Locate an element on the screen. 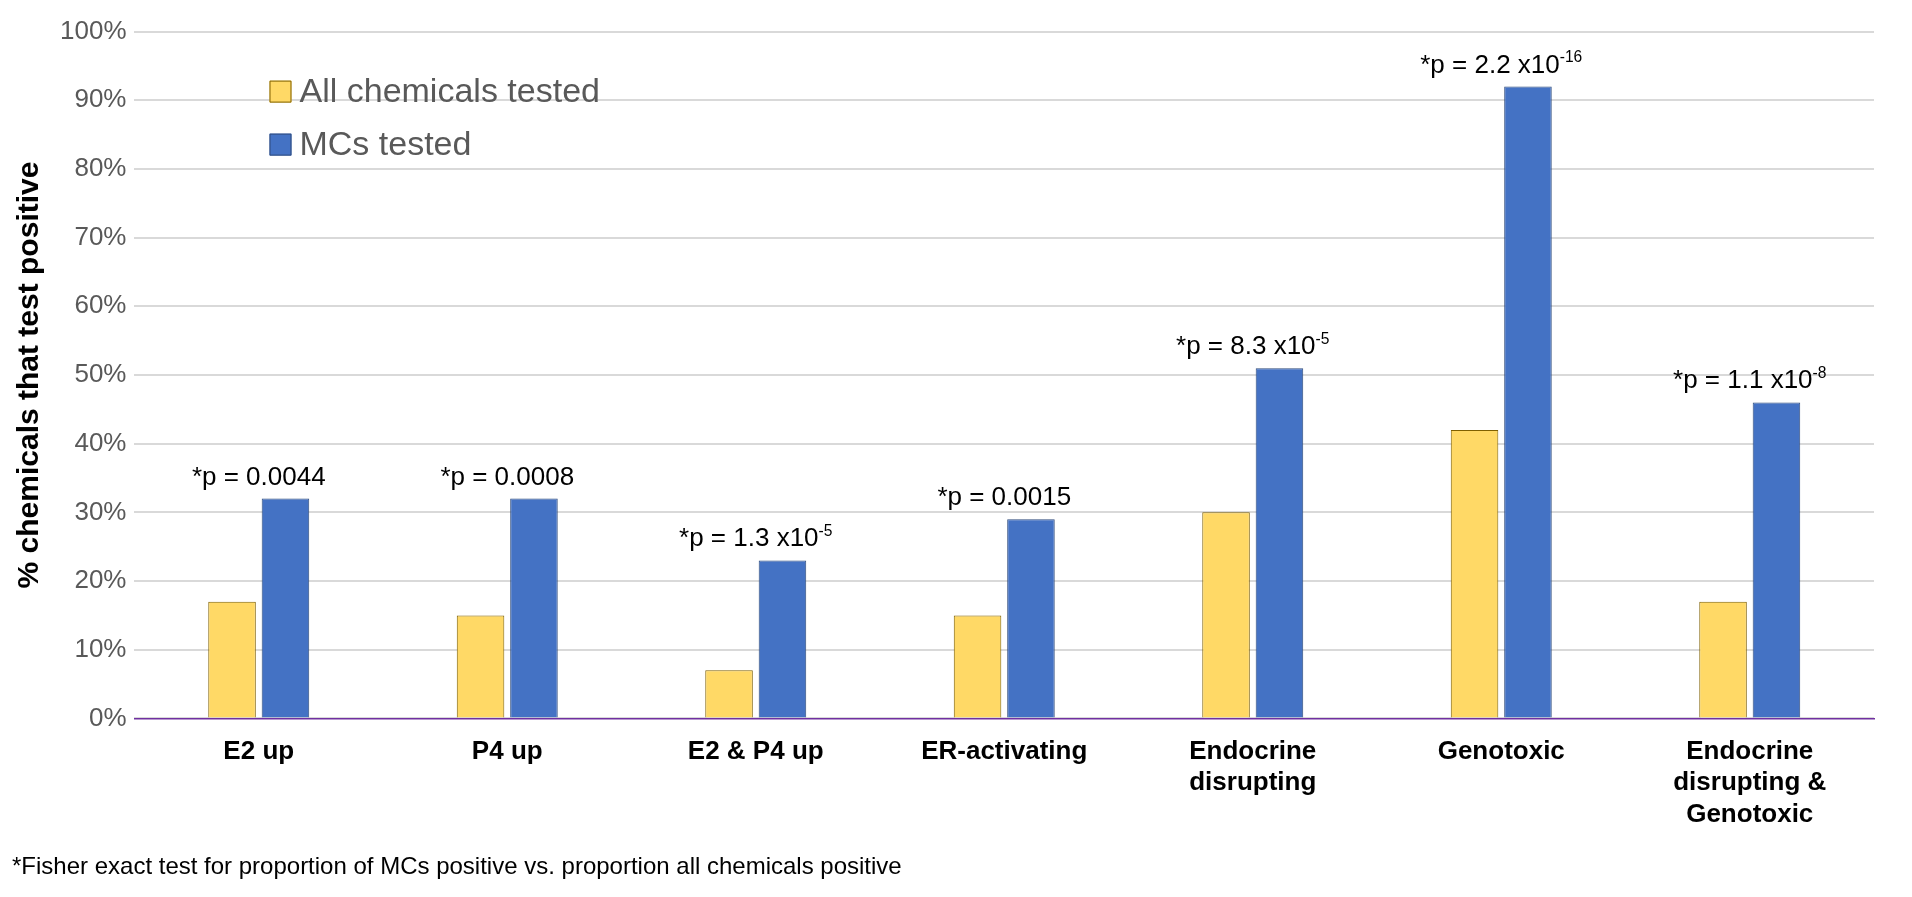  x-tick-label: Endocrine disrupting & Genotoxic is located at coordinates (1750, 781).